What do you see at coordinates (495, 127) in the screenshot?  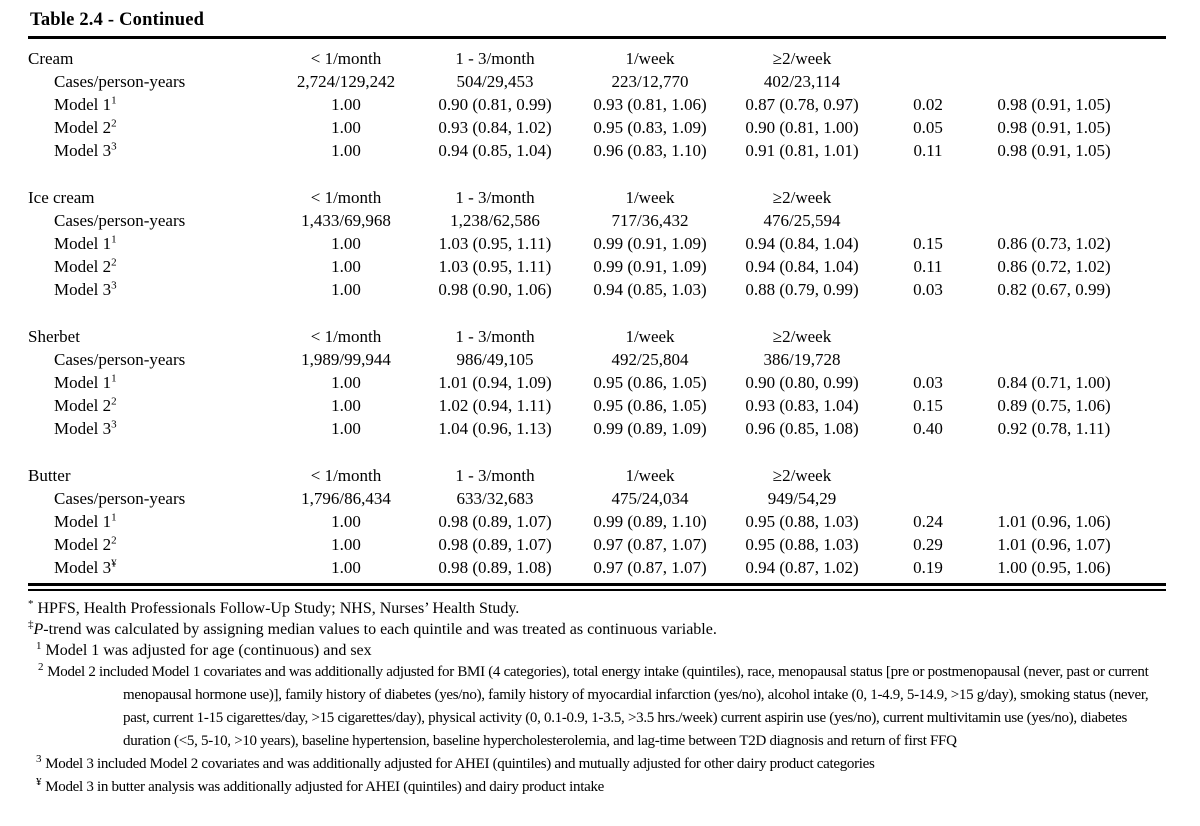 I see `cell-value: 0.93 (0.84, 1.02)` at bounding box center [495, 127].